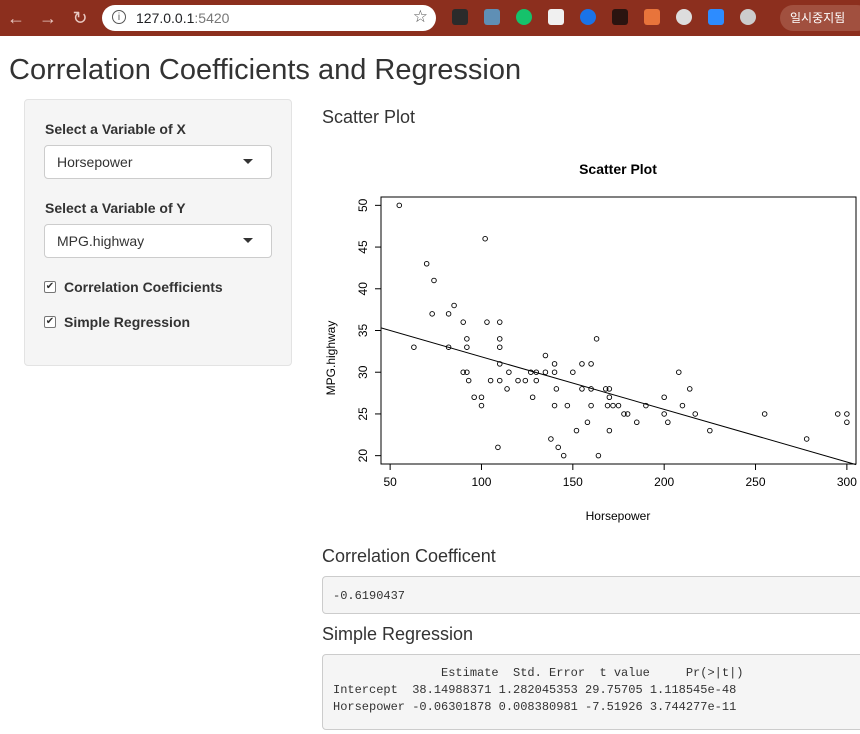 This screenshot has width=860, height=734. Describe the element at coordinates (80, 18) in the screenshot. I see `reload-icon: ↻` at that location.